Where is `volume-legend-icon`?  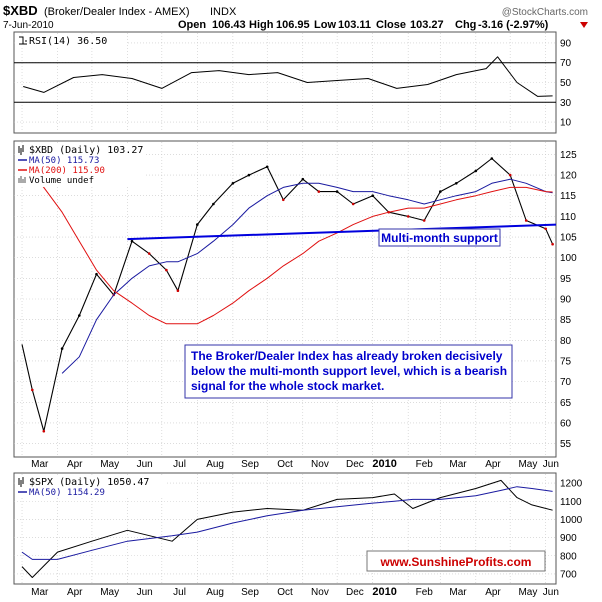 volume-legend-icon is located at coordinates (22, 179).